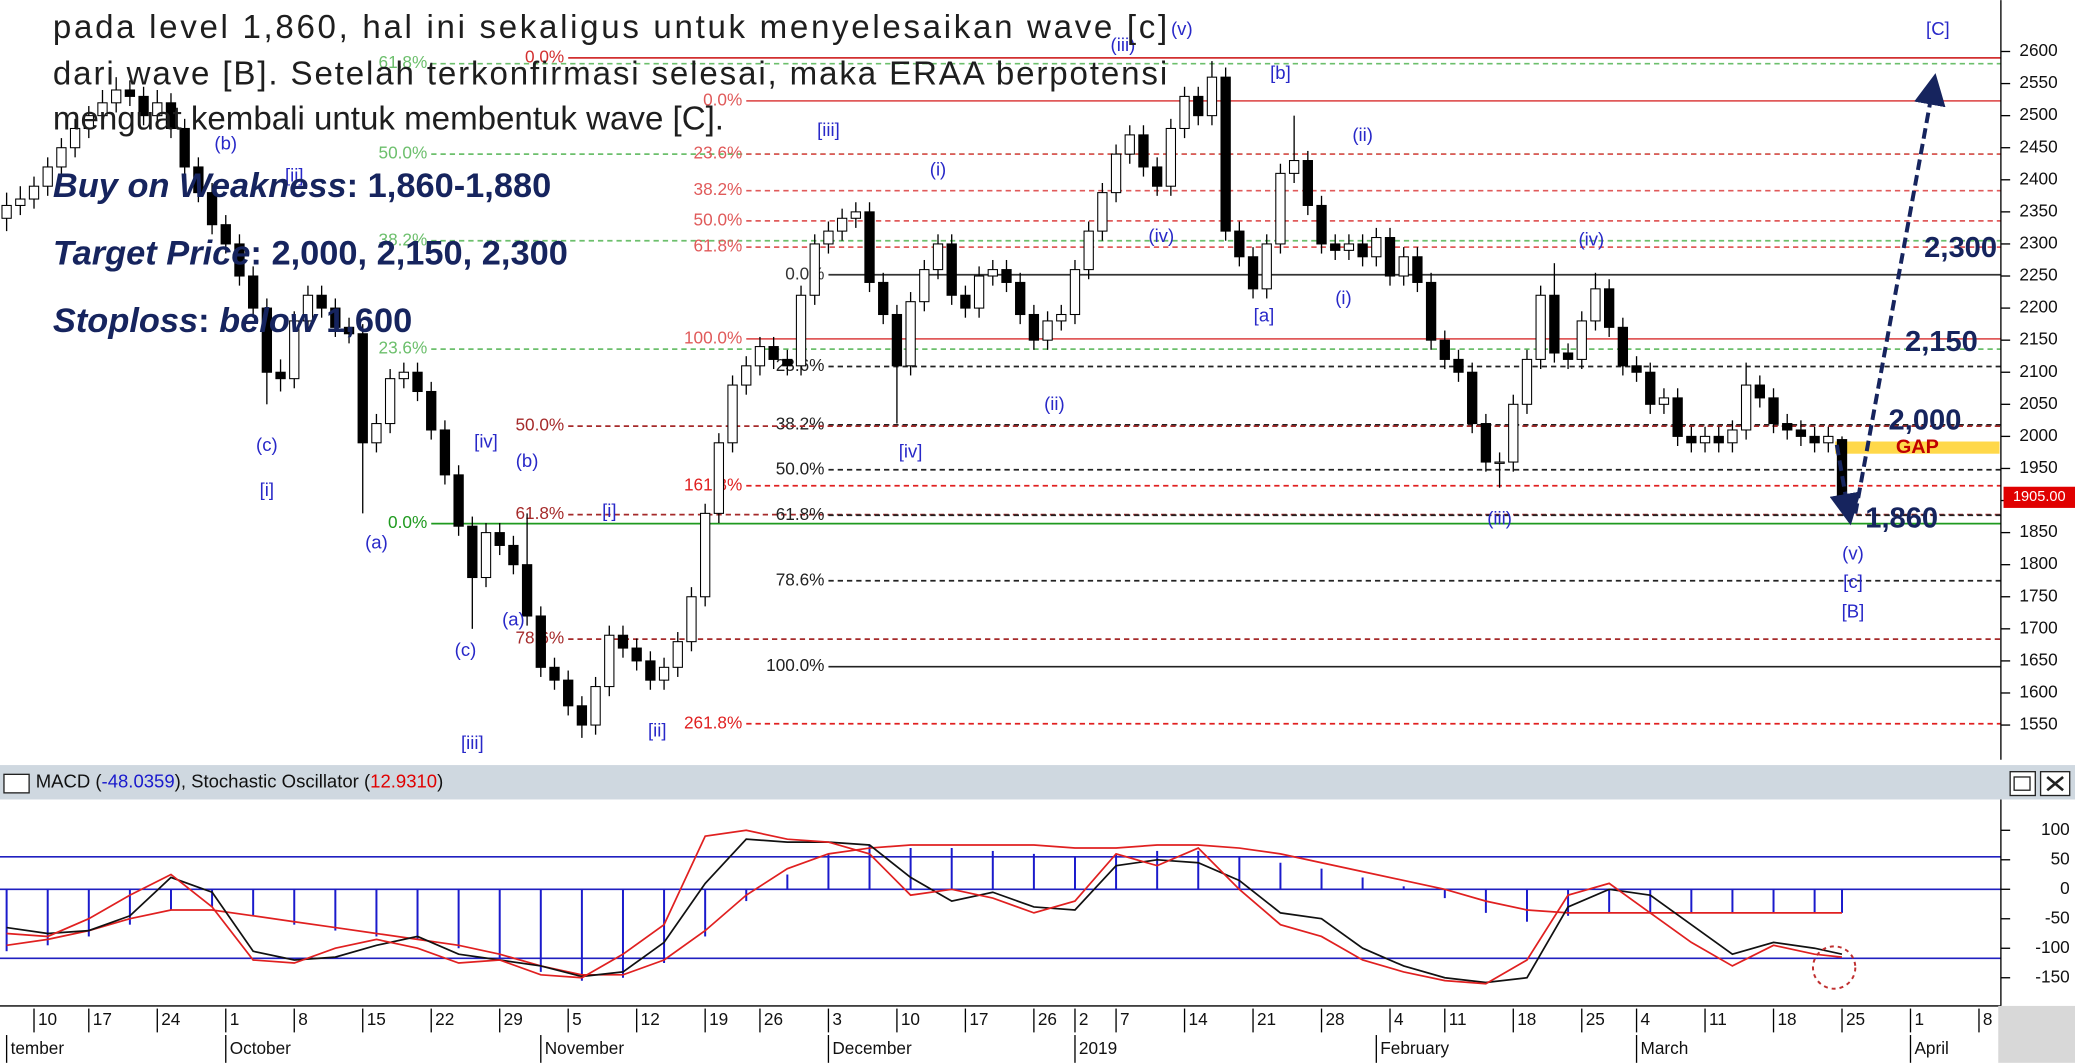 This screenshot has height=1063, width=2075. I want to click on x-tick-label: 28, so click(1334, 1019).